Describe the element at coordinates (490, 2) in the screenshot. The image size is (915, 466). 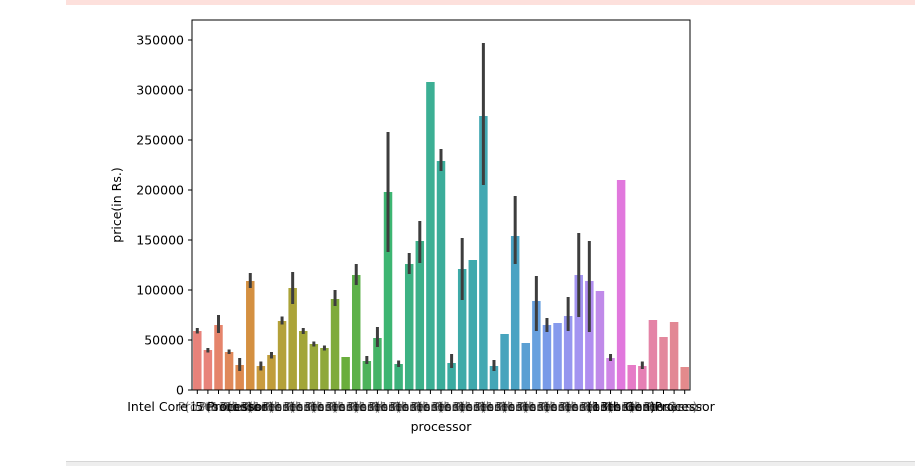
I see `top-page-strip` at that location.